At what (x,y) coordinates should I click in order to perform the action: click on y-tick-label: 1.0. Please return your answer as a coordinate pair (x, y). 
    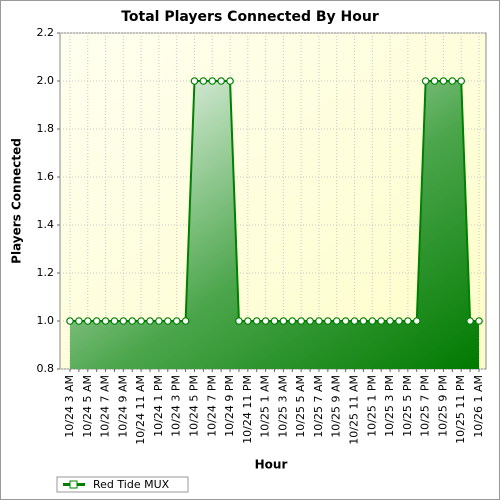
    Looking at the image, I should click on (46, 320).